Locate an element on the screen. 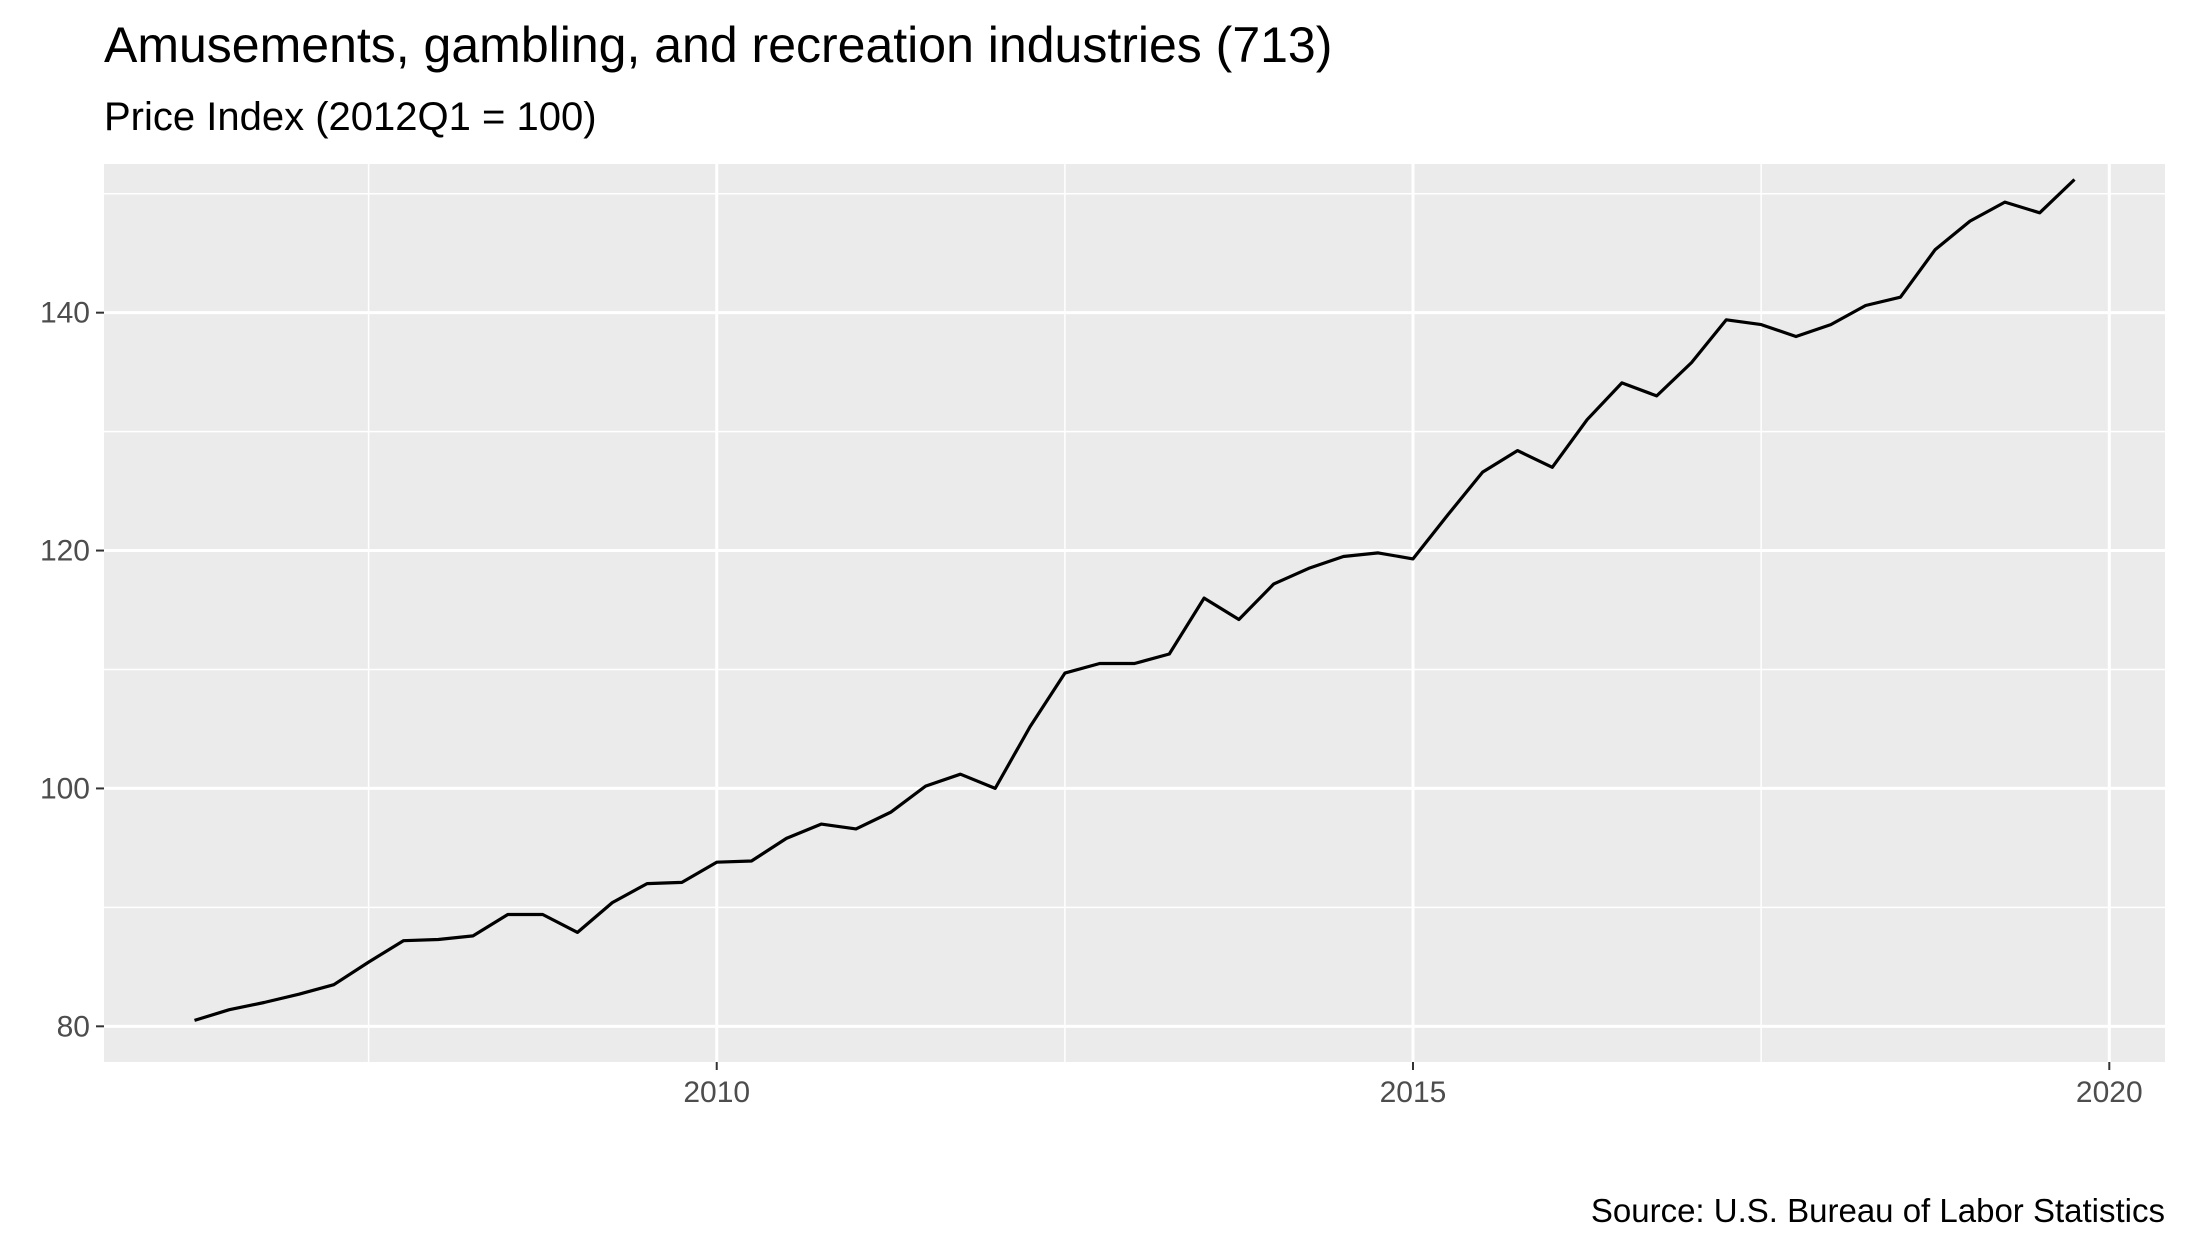 This screenshot has height=1250, width=2187. source-caption: Source: U.S. Bureau of Labor Statistics is located at coordinates (1878, 1210).